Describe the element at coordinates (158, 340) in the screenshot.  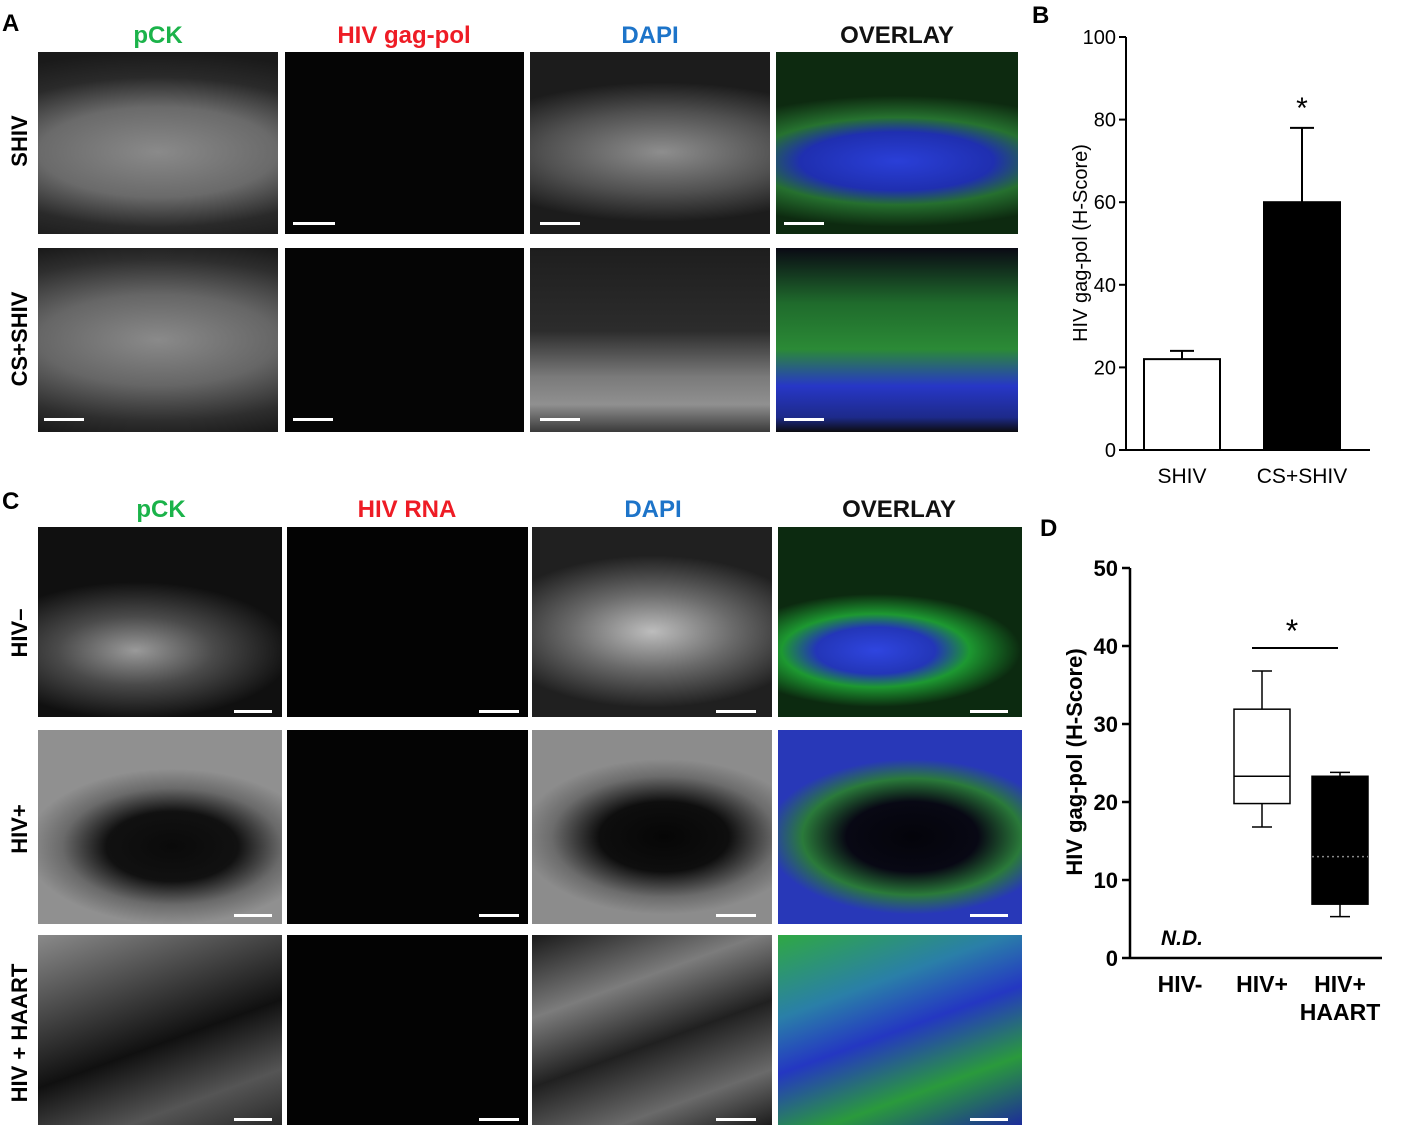
I see `micrograph-cs-shiv-pck` at that location.